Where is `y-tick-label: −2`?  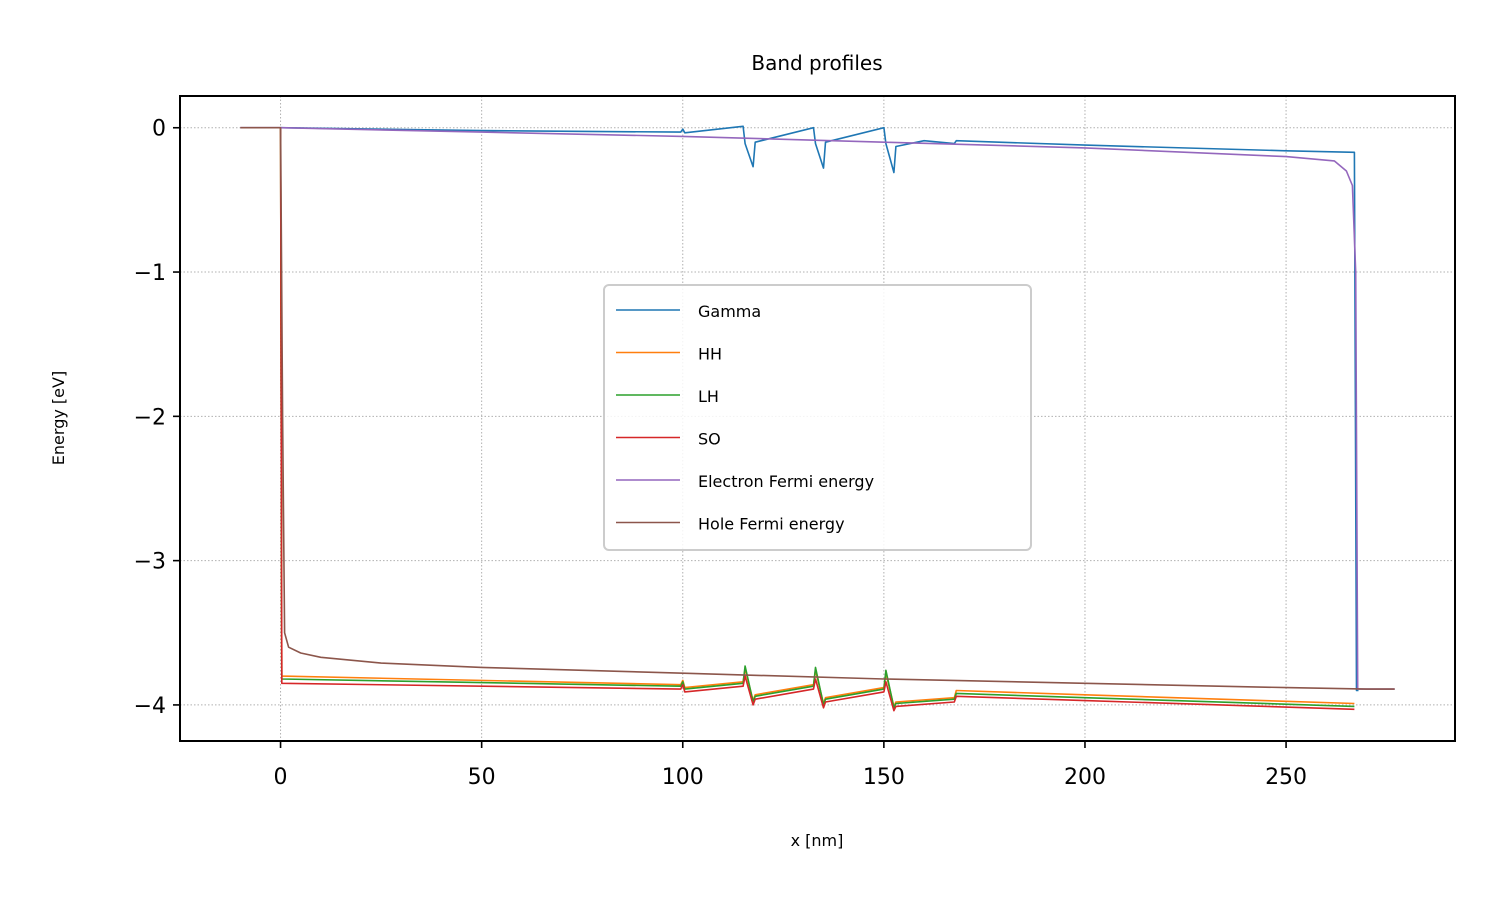
y-tick-label: −2 is located at coordinates (150, 417).